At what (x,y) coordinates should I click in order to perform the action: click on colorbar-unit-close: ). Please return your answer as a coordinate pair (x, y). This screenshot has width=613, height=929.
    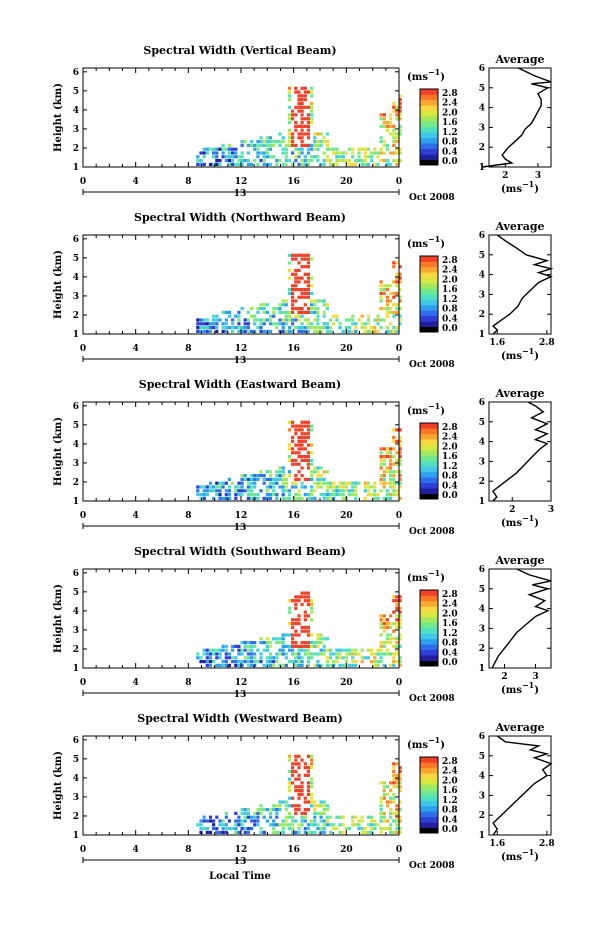
    Looking at the image, I should click on (442, 411).